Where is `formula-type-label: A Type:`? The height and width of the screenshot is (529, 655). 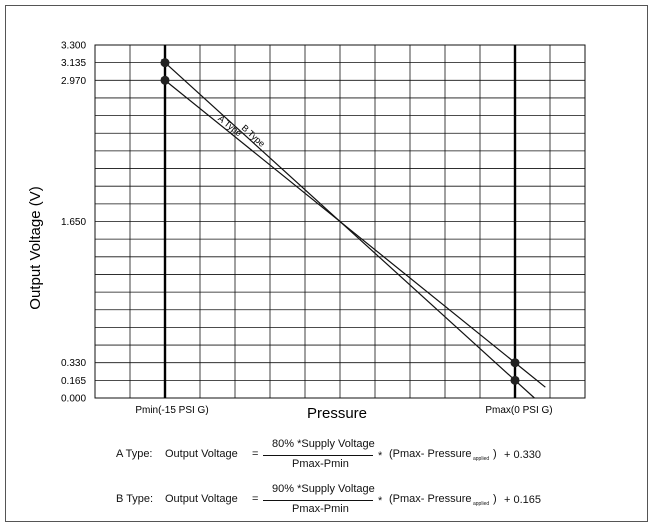
formula-type-label: A Type: is located at coordinates (134, 454).